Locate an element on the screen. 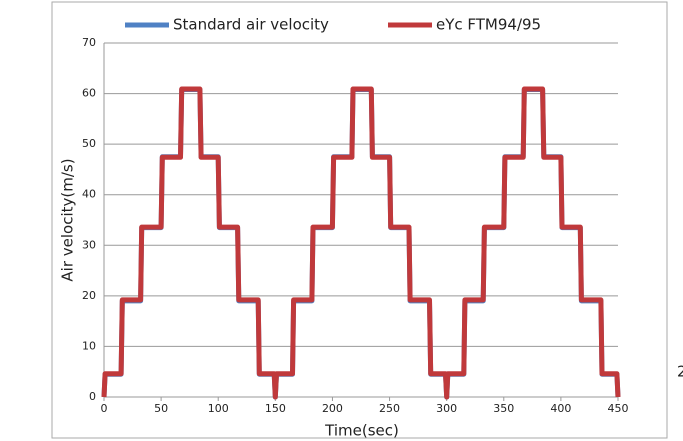 The width and height of the screenshot is (683, 441). y-axis-label: Air velocity(m/s) is located at coordinates (68, 219).